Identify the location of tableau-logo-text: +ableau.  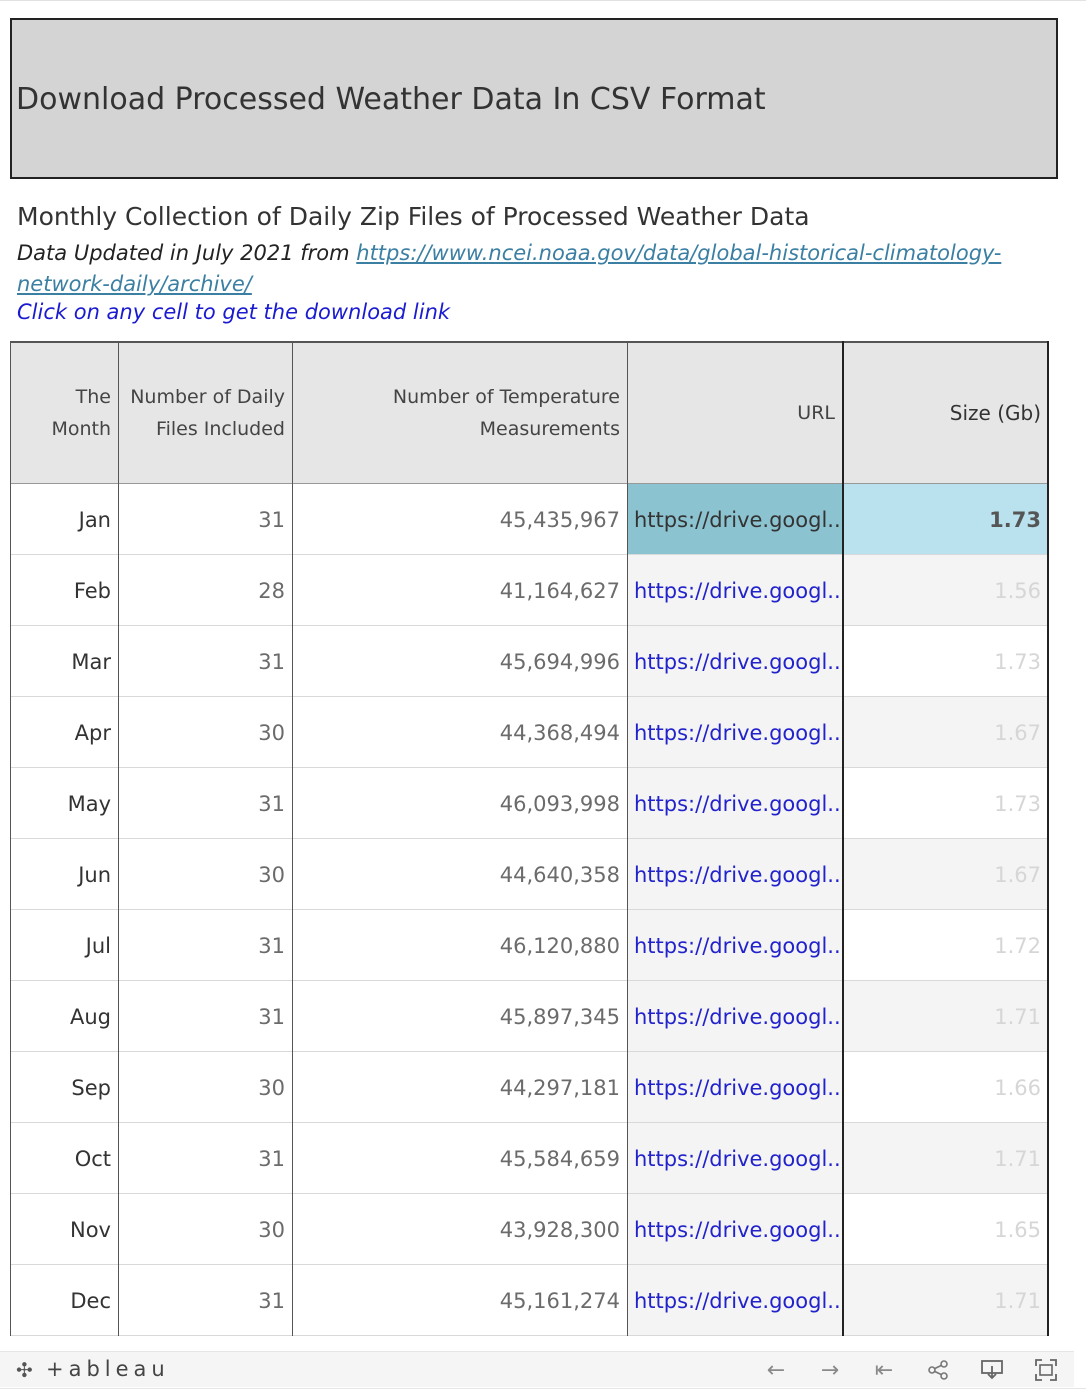
(108, 1369).